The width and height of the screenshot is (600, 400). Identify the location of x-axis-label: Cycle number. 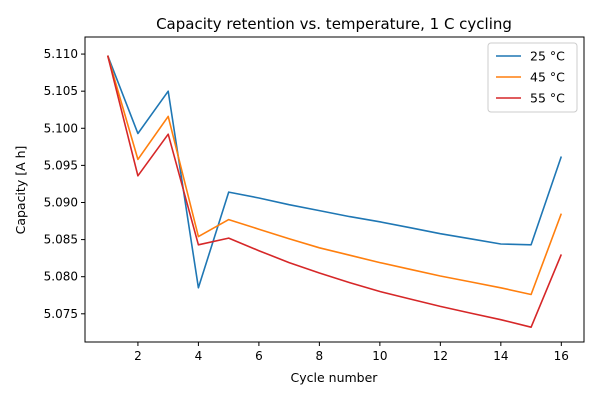
(335, 377).